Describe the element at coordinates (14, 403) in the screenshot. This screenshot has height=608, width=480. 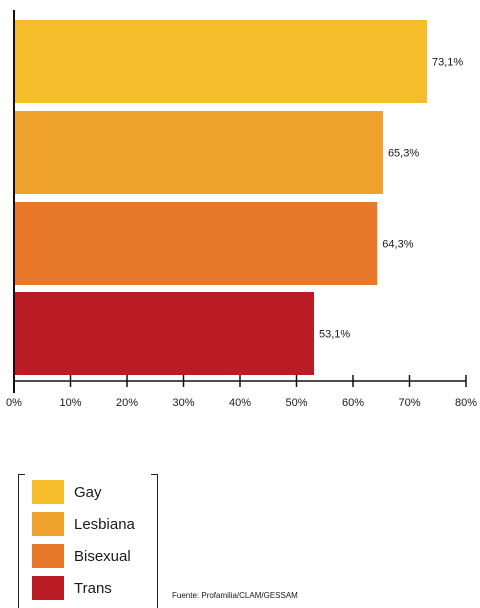
I see `x-tick-label-0: 0%` at that location.